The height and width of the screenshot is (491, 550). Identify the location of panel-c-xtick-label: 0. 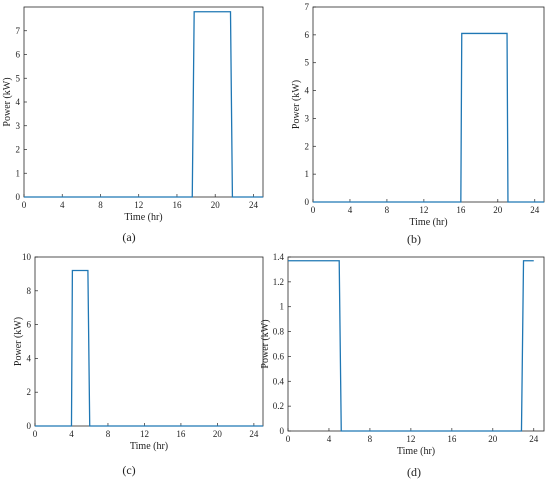
(35, 434).